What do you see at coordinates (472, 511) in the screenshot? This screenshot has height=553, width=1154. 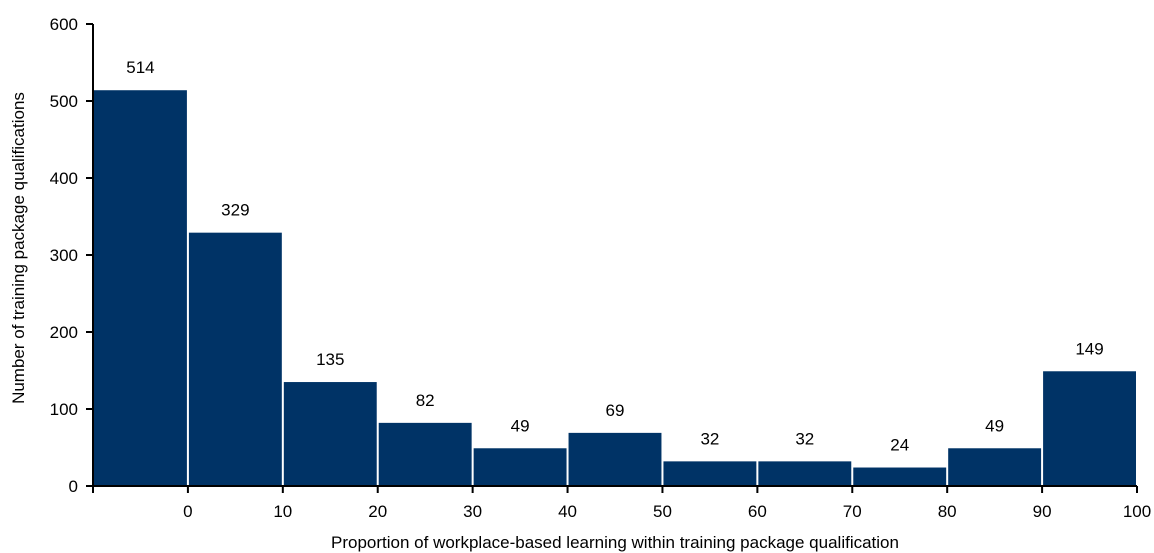 I see `x-tick-label: 30` at bounding box center [472, 511].